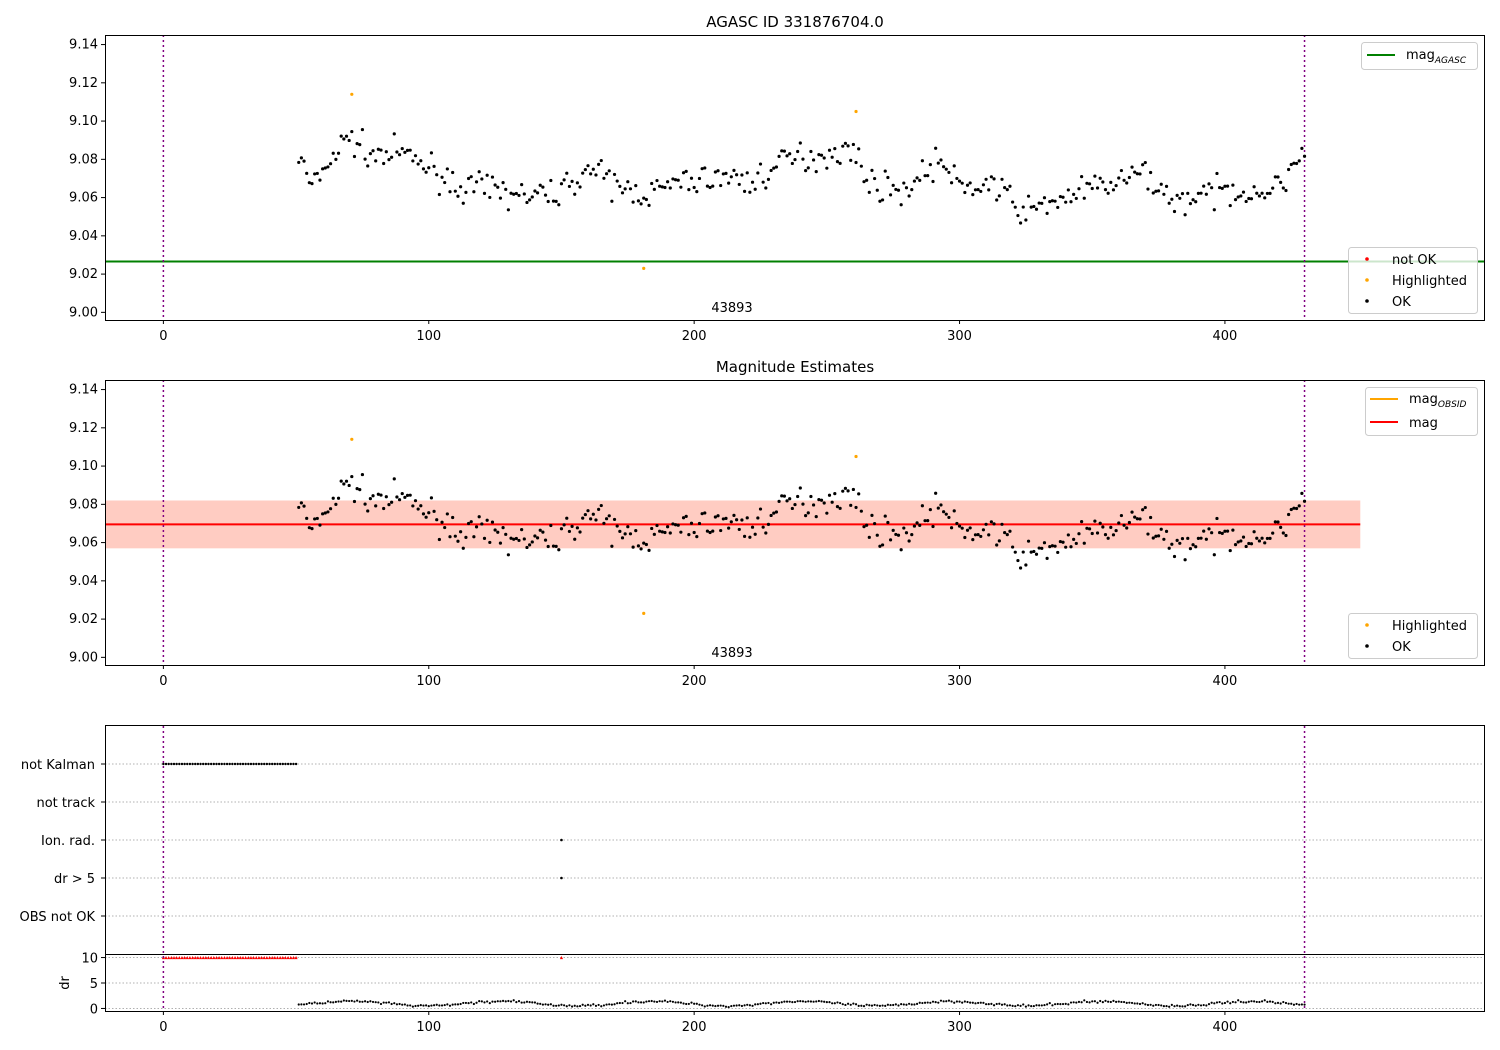 This screenshot has width=1500, height=1050. What do you see at coordinates (94, 1009) in the screenshot?
I see `dr-tick-label: 0` at bounding box center [94, 1009].